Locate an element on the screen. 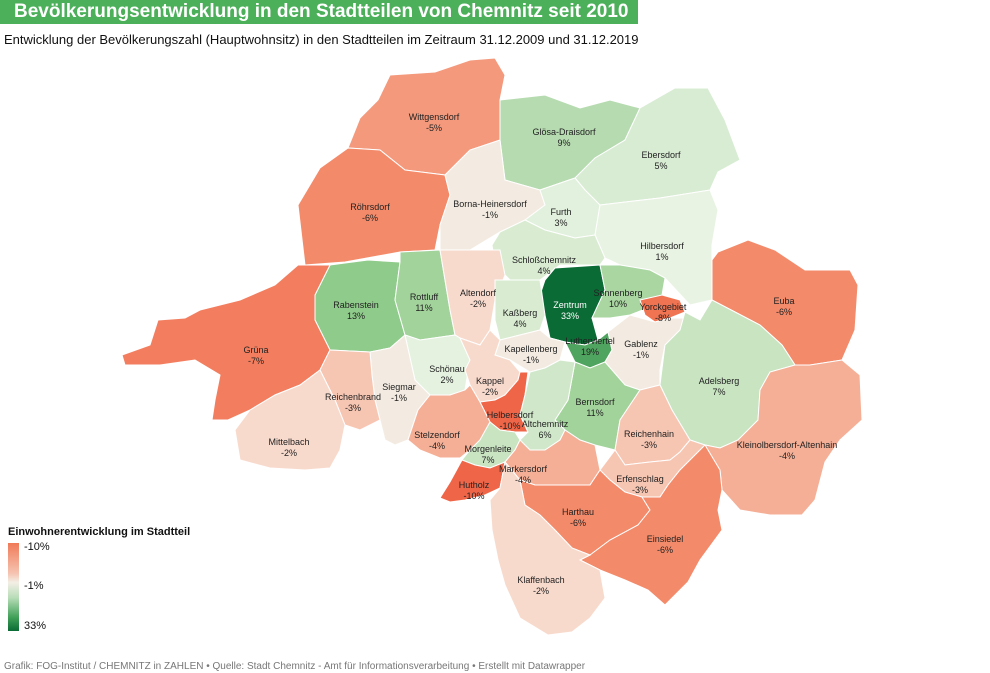 The height and width of the screenshot is (673, 990). legend-max-label: 33% is located at coordinates (35, 626).